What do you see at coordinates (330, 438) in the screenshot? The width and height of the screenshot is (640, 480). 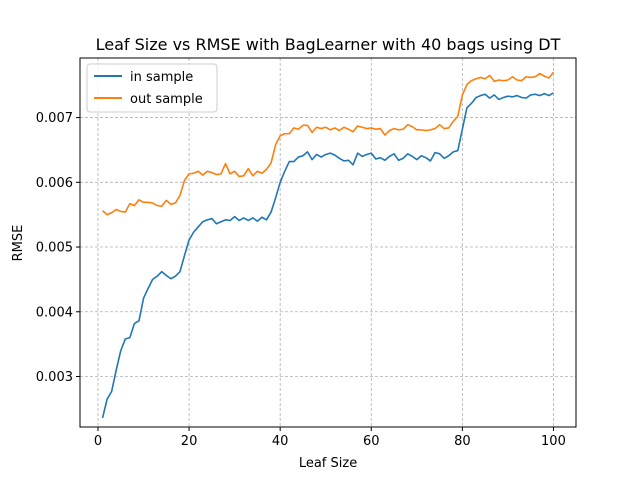 I see `x-axis: 0 20 40 60 80 100` at bounding box center [330, 438].